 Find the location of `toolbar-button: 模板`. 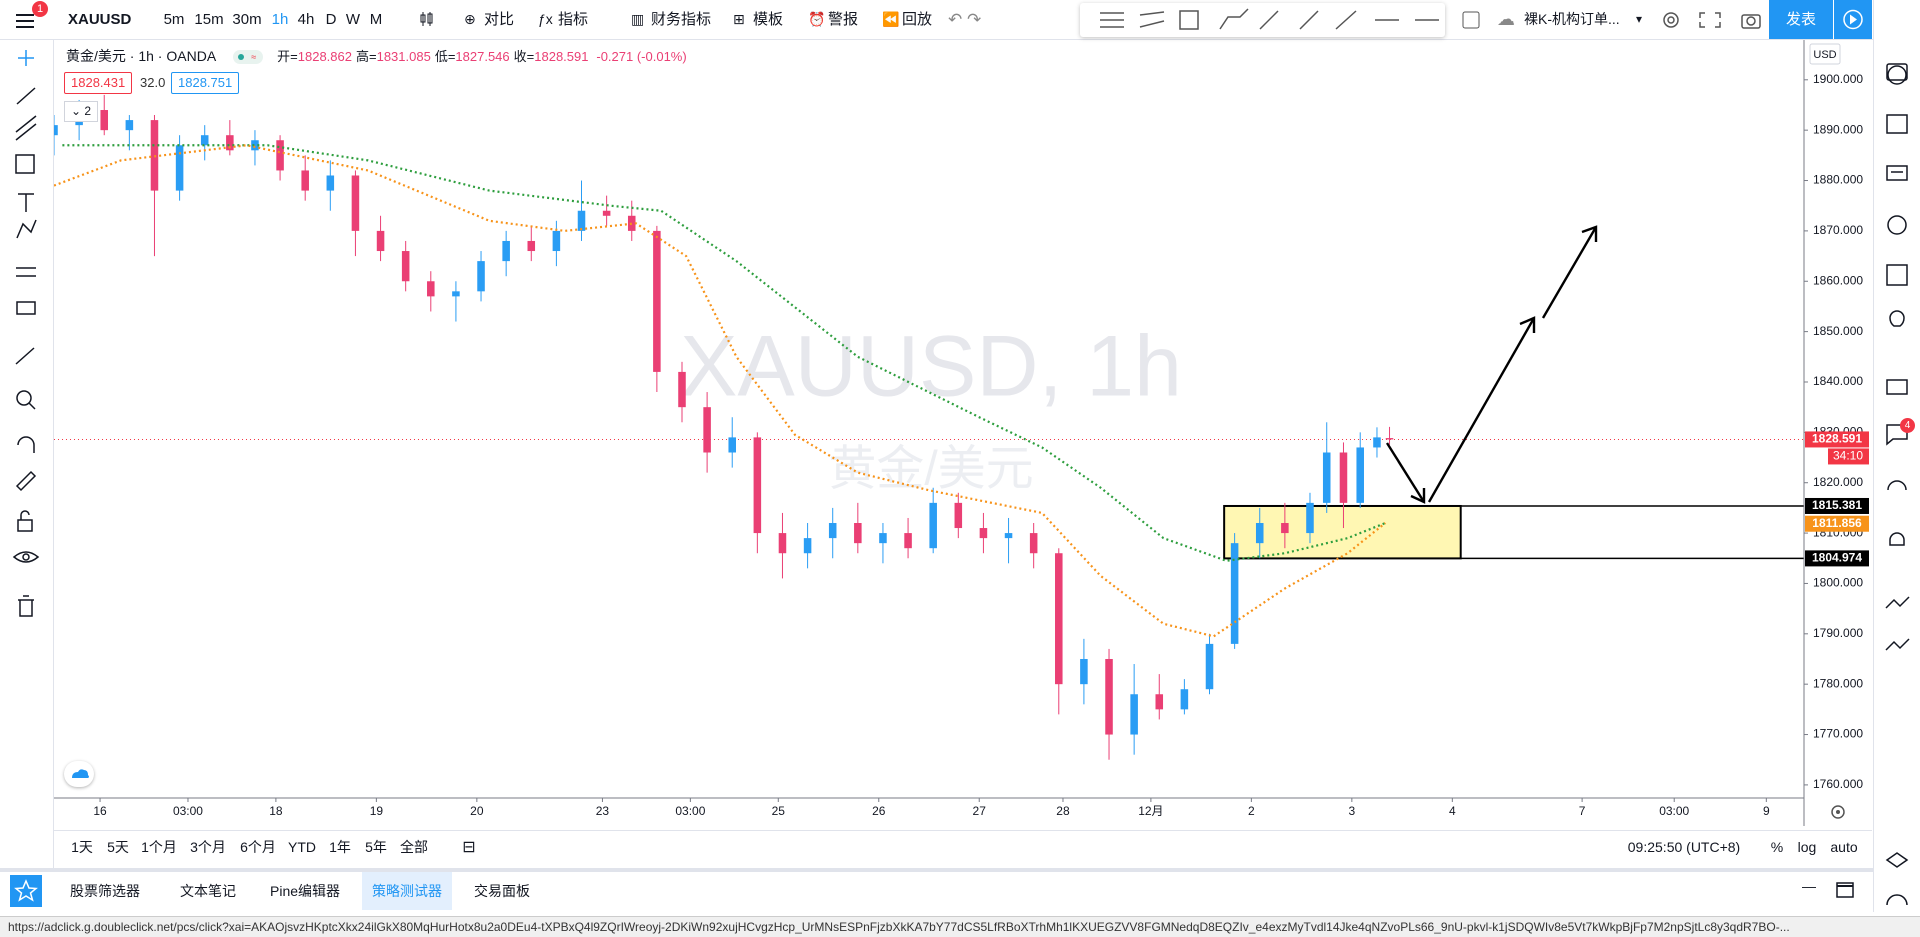

toolbar-button: 模板 is located at coordinates (768, 19).